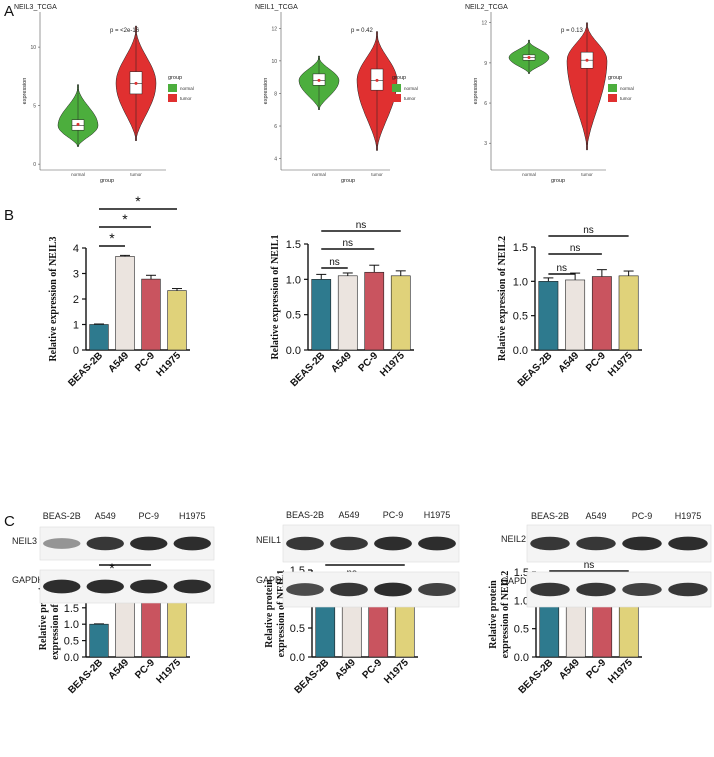  I want to click on blot-lane-label: A549, so click(348, 515).